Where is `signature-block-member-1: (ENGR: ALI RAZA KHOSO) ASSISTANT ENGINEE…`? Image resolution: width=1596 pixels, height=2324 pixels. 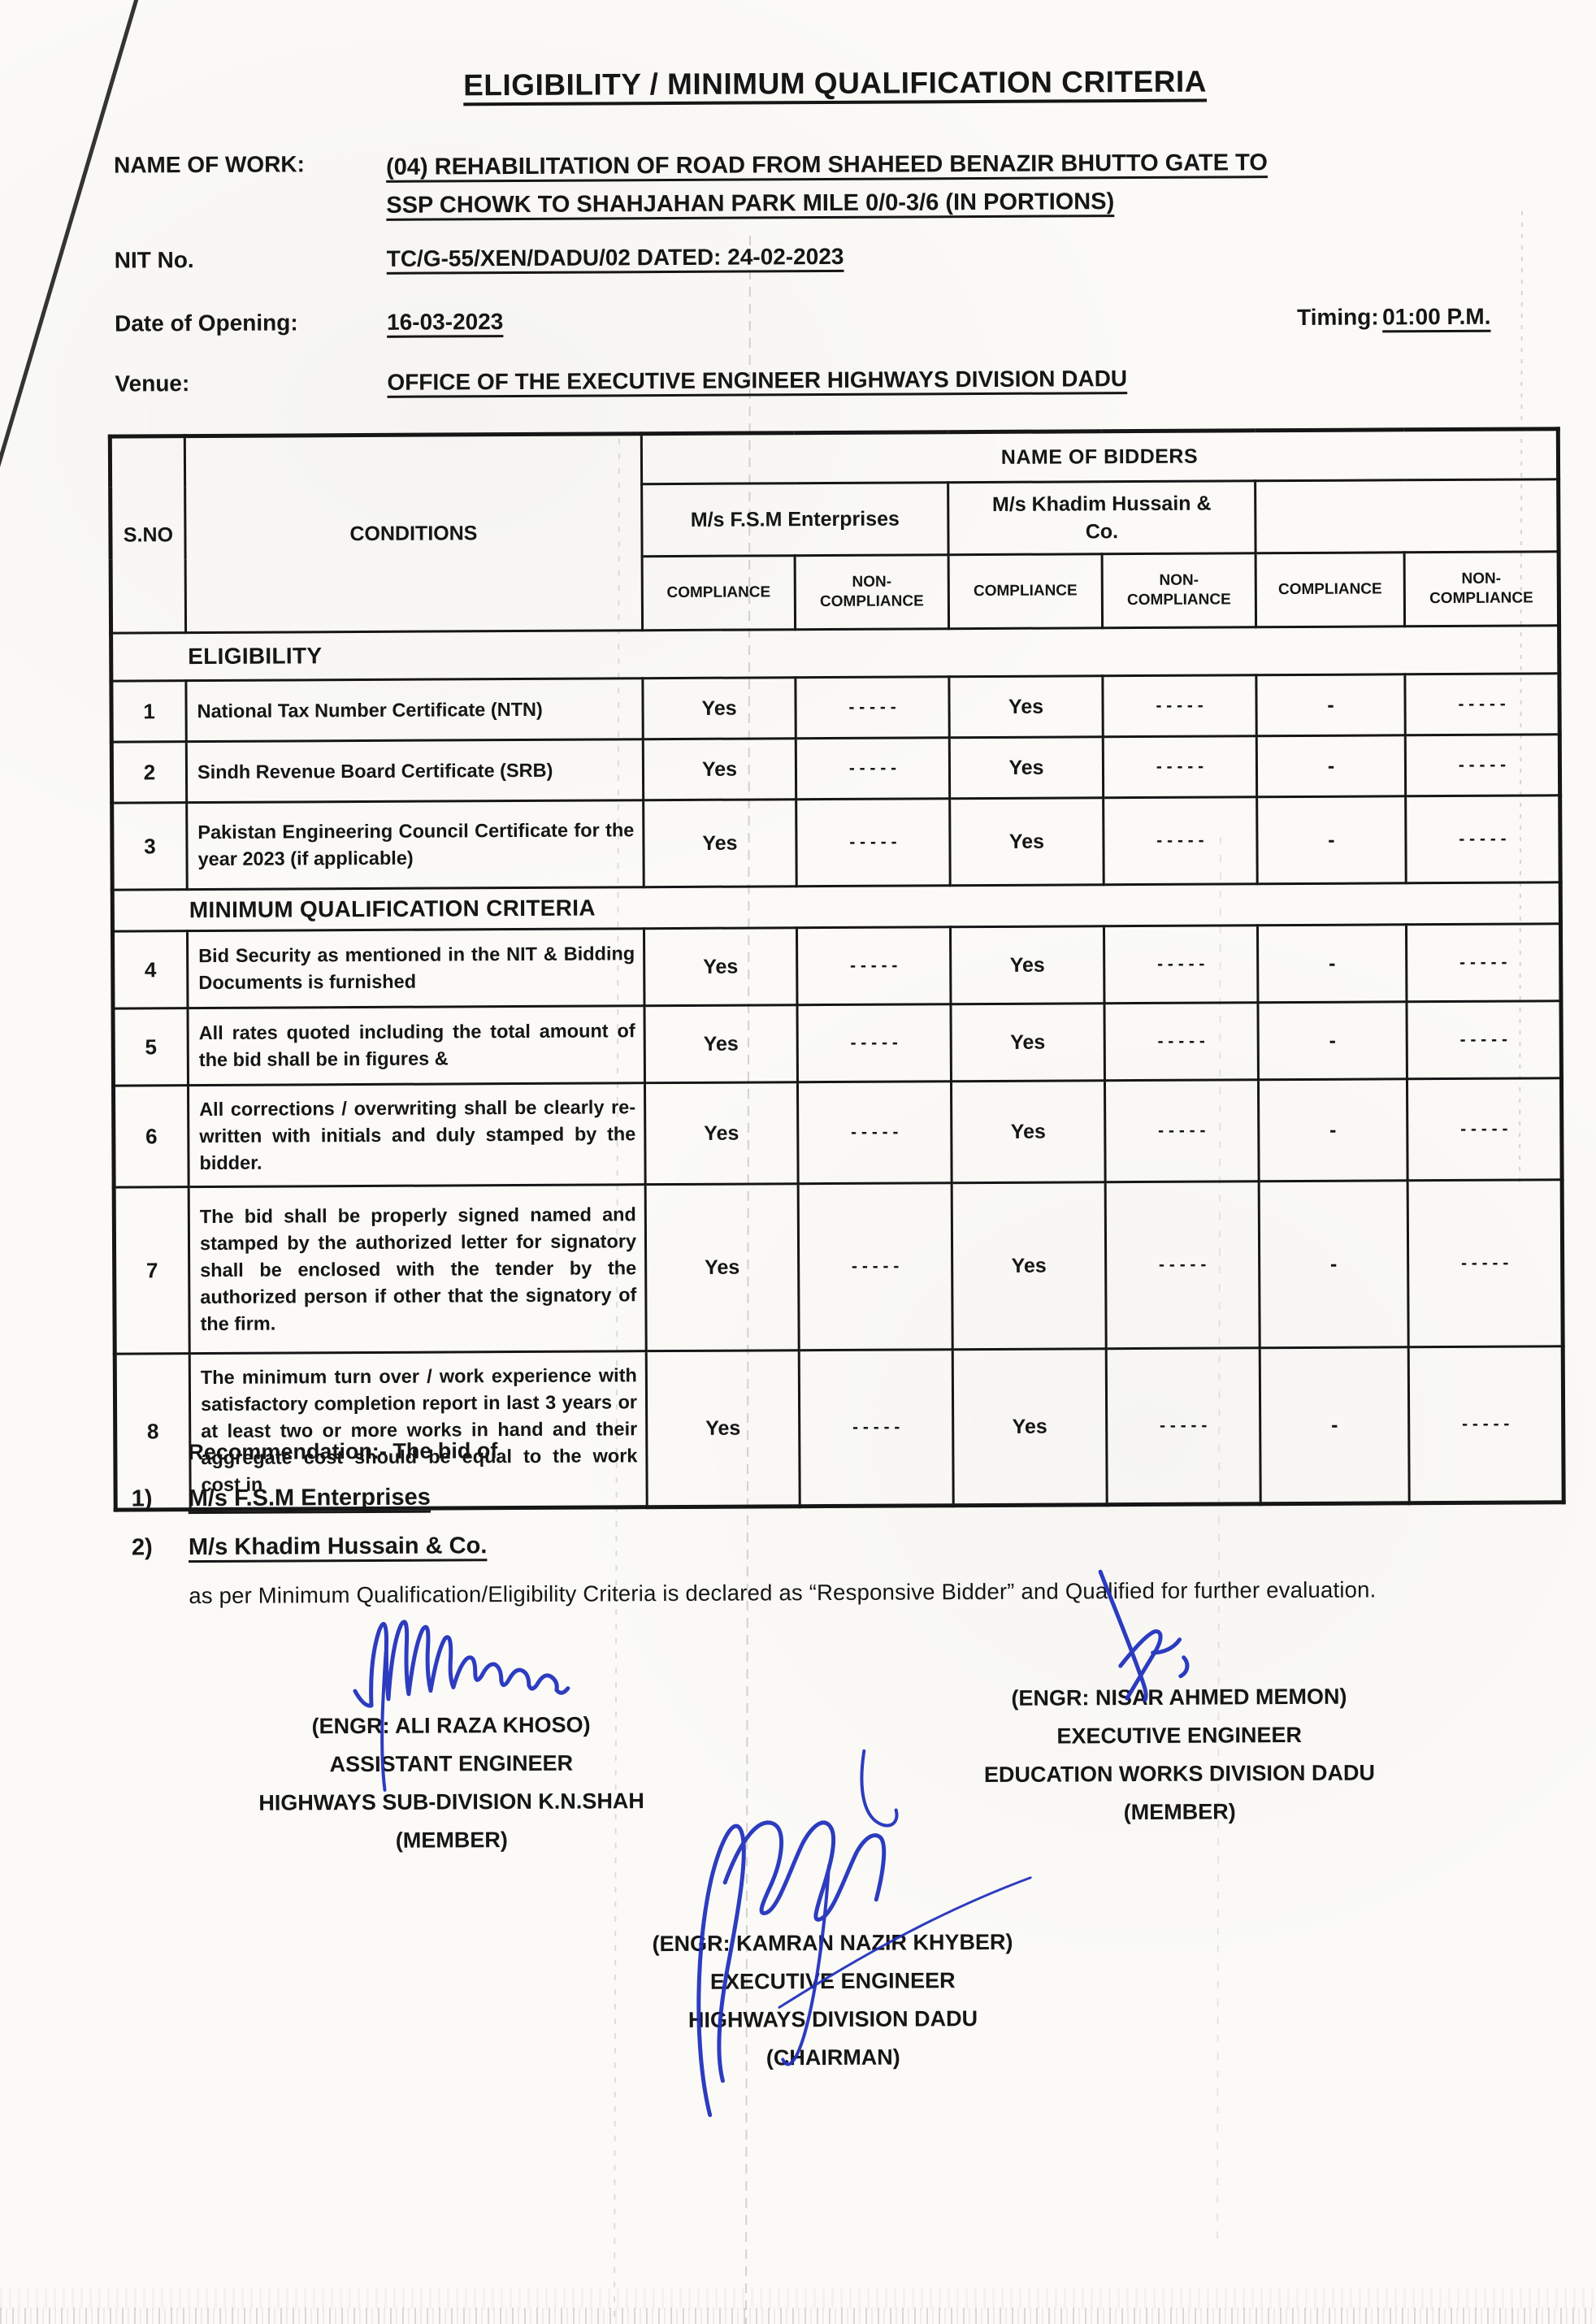 signature-block-member-1: (ENGR: ALI RAZA KHOSO) ASSISTANT ENGINEE… is located at coordinates (451, 1784).